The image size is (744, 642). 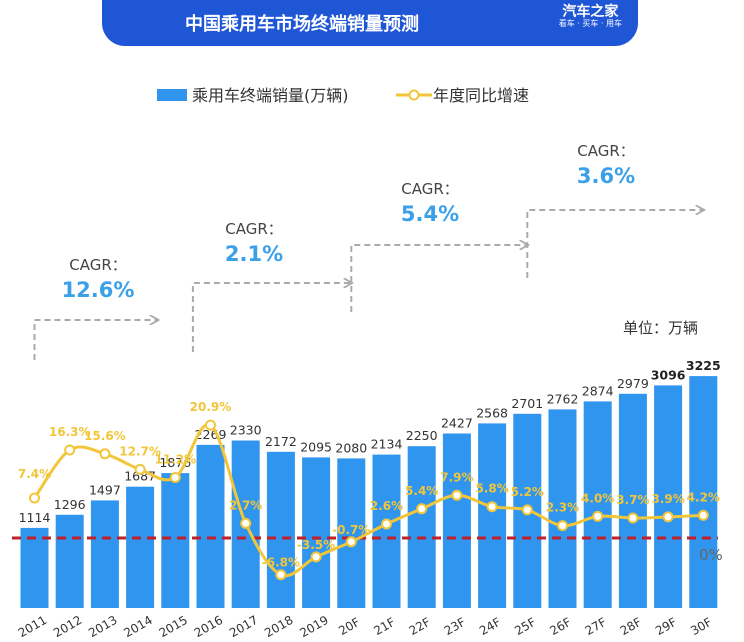 I want to click on growth-value-label: 4.2%, so click(x=703, y=497).